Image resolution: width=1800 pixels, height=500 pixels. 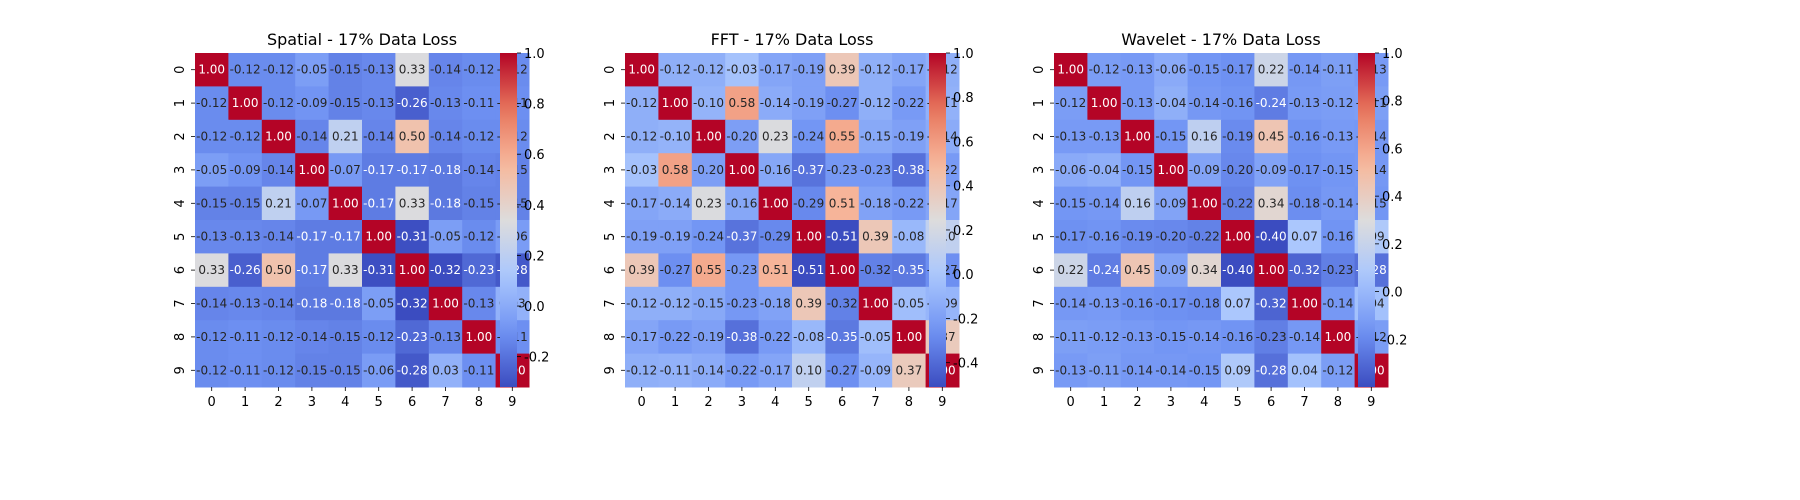 I want to click on cell-value-label: -0.16, so click(x=1237, y=337).